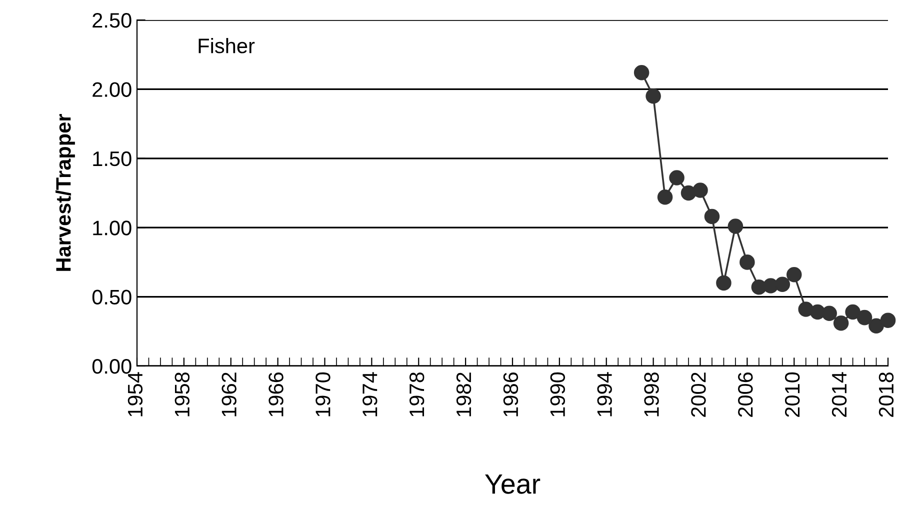 This screenshot has height=530, width=914. What do you see at coordinates (112, 20) in the screenshot?
I see `y-tick-label: 2.50` at bounding box center [112, 20].